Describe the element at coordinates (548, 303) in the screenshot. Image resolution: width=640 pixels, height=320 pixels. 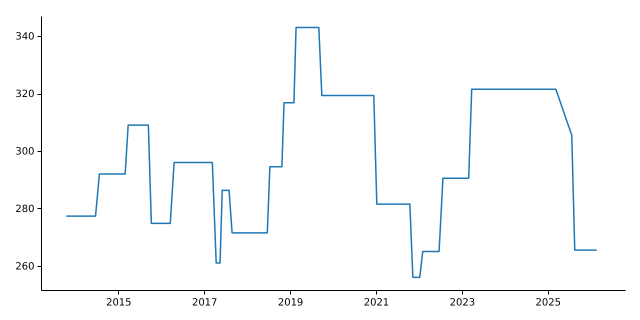
I see `x-tick-label: 2025` at that location.